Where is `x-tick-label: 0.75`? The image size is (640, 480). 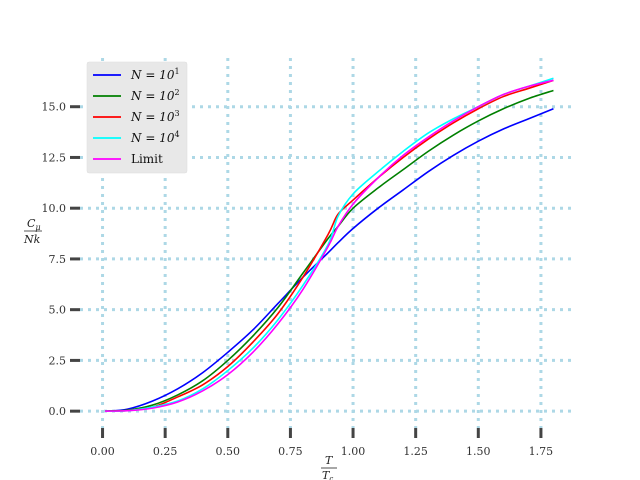
x-tick-label: 0.75 is located at coordinates (290, 451).